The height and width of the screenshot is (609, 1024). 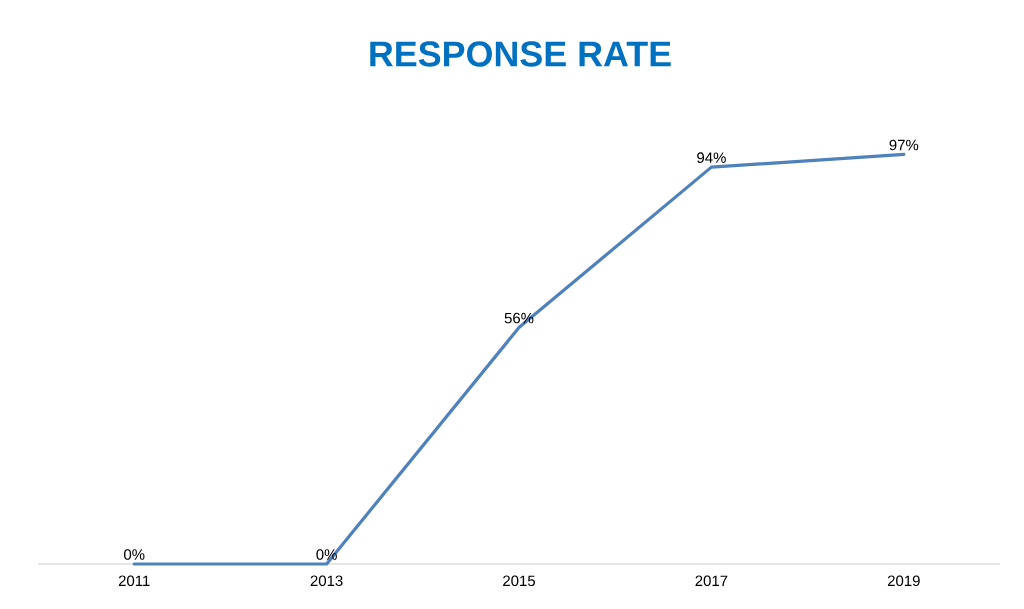 What do you see at coordinates (904, 145) in the screenshot?
I see `data-label: 97%` at bounding box center [904, 145].